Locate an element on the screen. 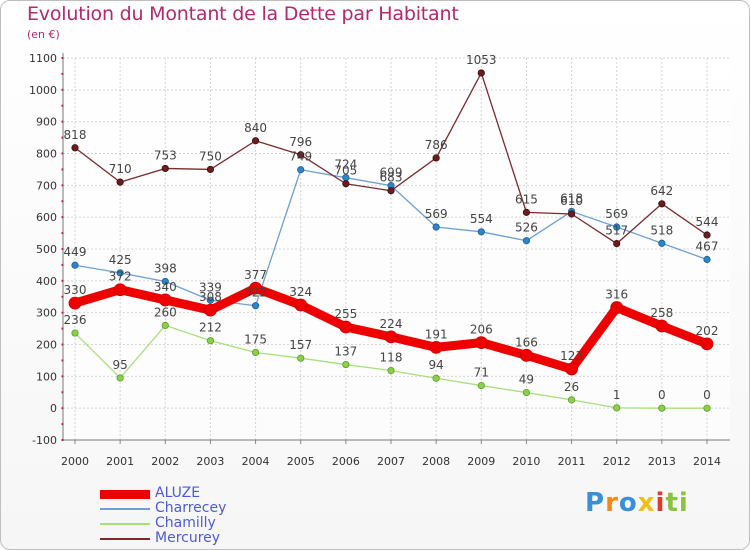 The height and width of the screenshot is (550, 750). data-label-chamilly: 49 is located at coordinates (526, 380).